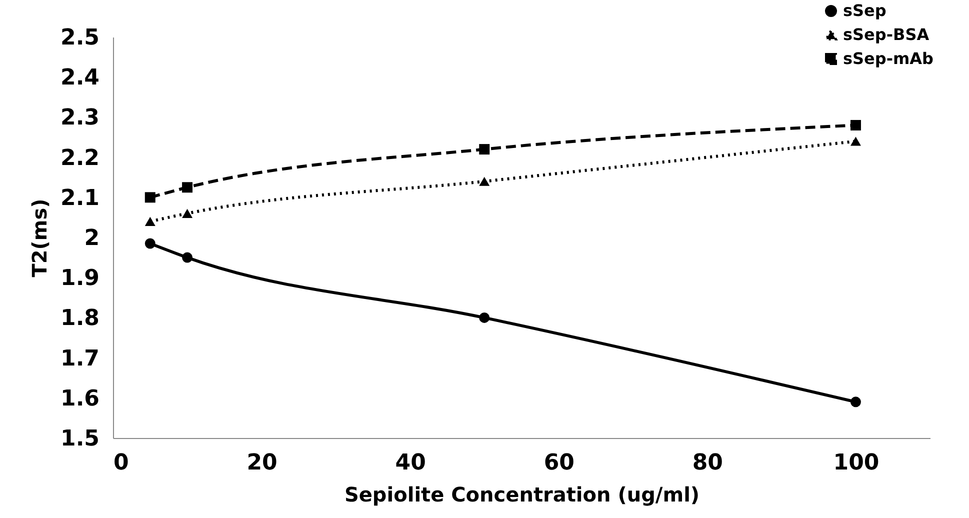 Image resolution: width=969 pixels, height=518 pixels. Describe the element at coordinates (80, 158) in the screenshot. I see `y-tick-label: 2.2` at that location.